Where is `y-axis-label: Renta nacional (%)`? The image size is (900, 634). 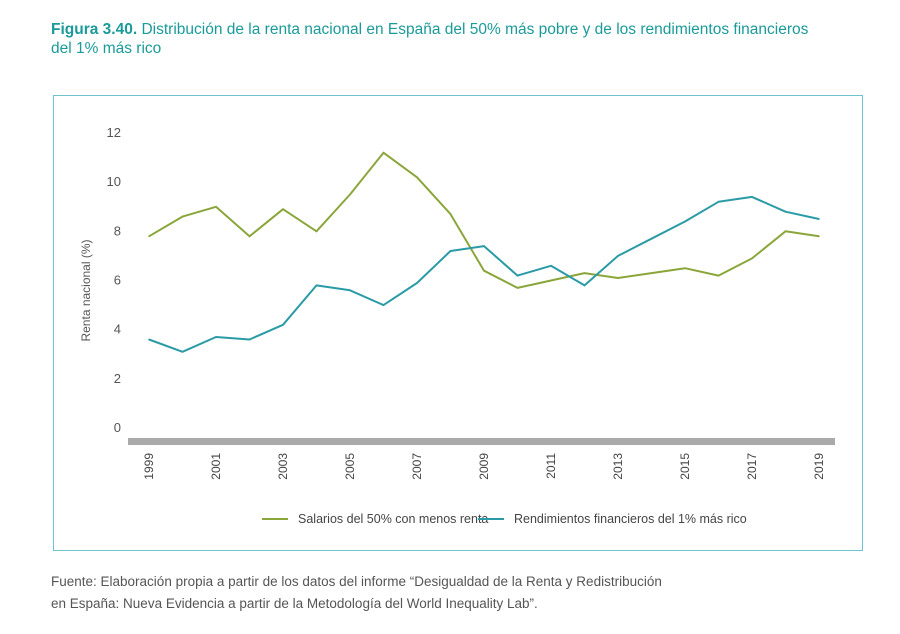 y-axis-label: Renta nacional (%) is located at coordinates (86, 290).